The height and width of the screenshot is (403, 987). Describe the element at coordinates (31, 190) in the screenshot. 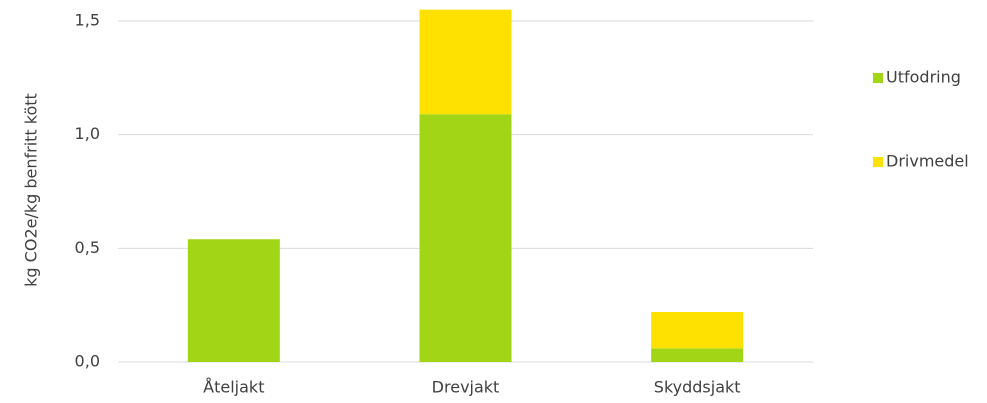

I see `y-axis-label: kg CO2e/kg benfritt kött` at that location.